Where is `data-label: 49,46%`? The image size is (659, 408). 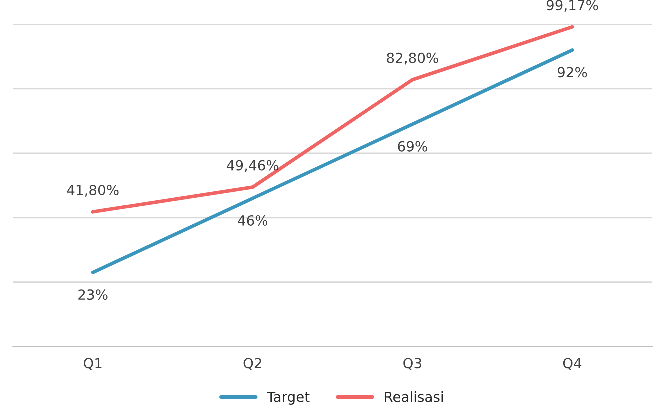 data-label: 49,46% is located at coordinates (253, 166).